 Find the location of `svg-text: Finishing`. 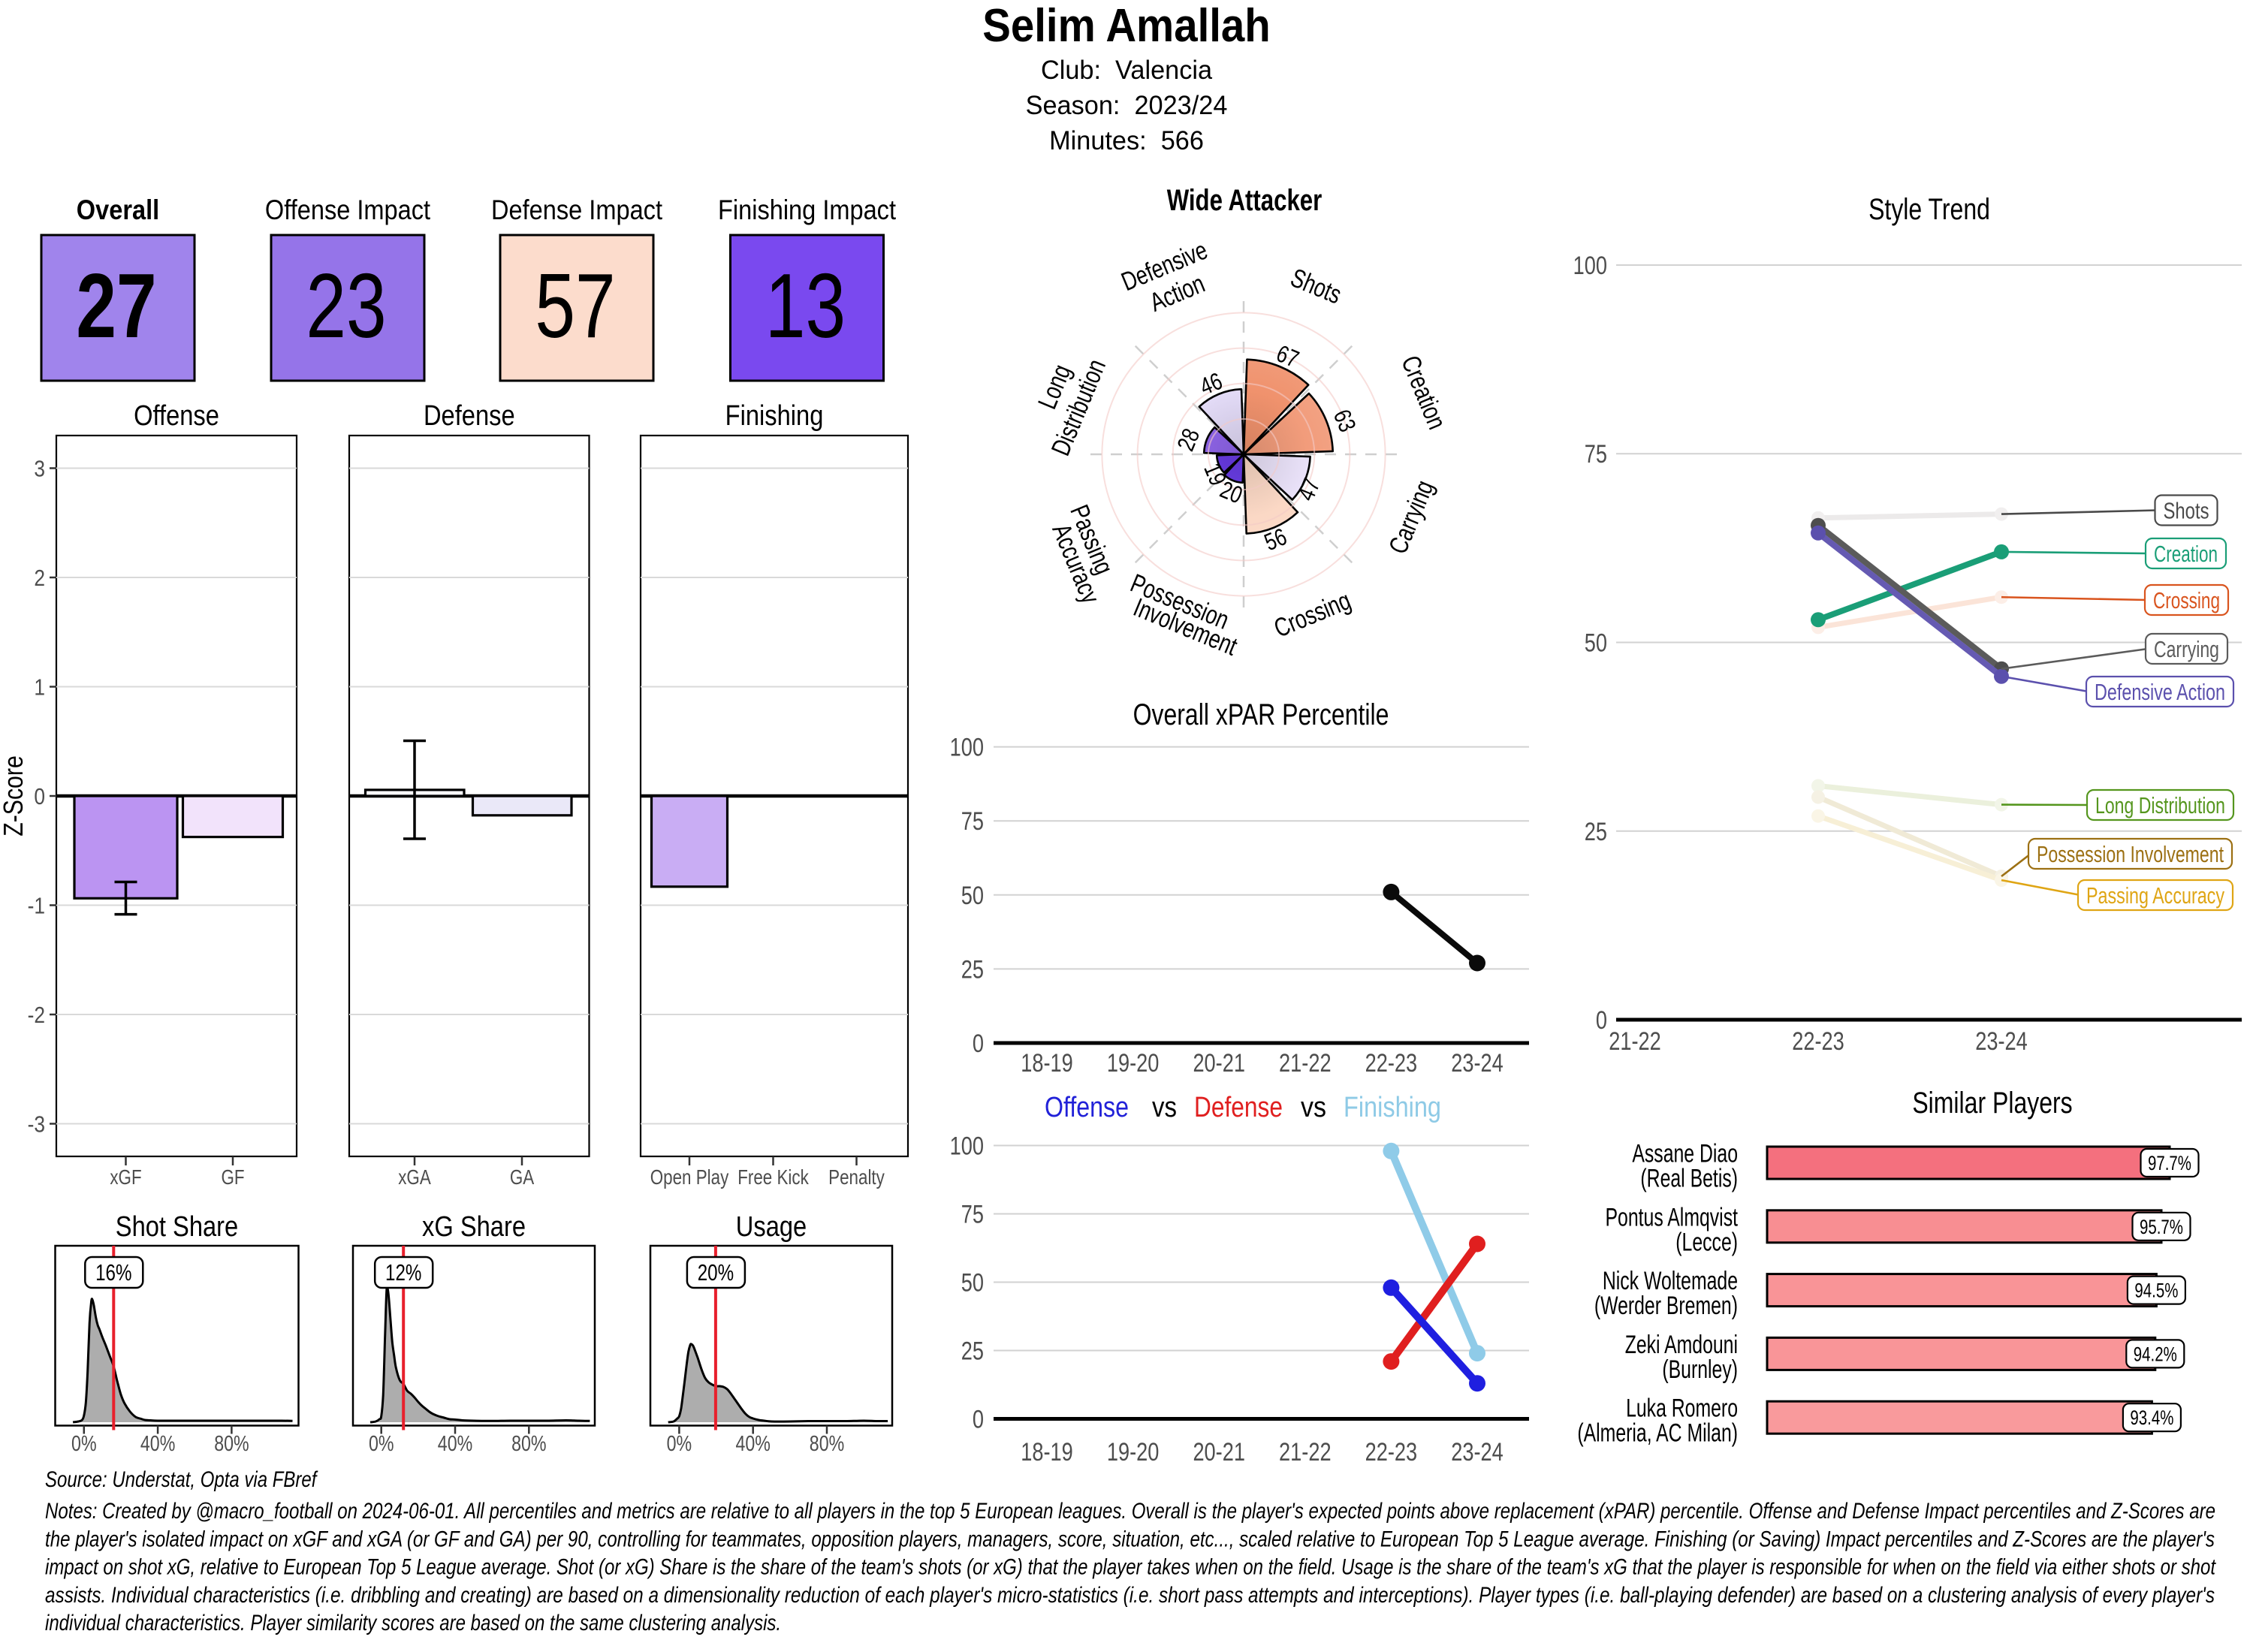

svg-text: Finishing is located at coordinates (1393, 1107).